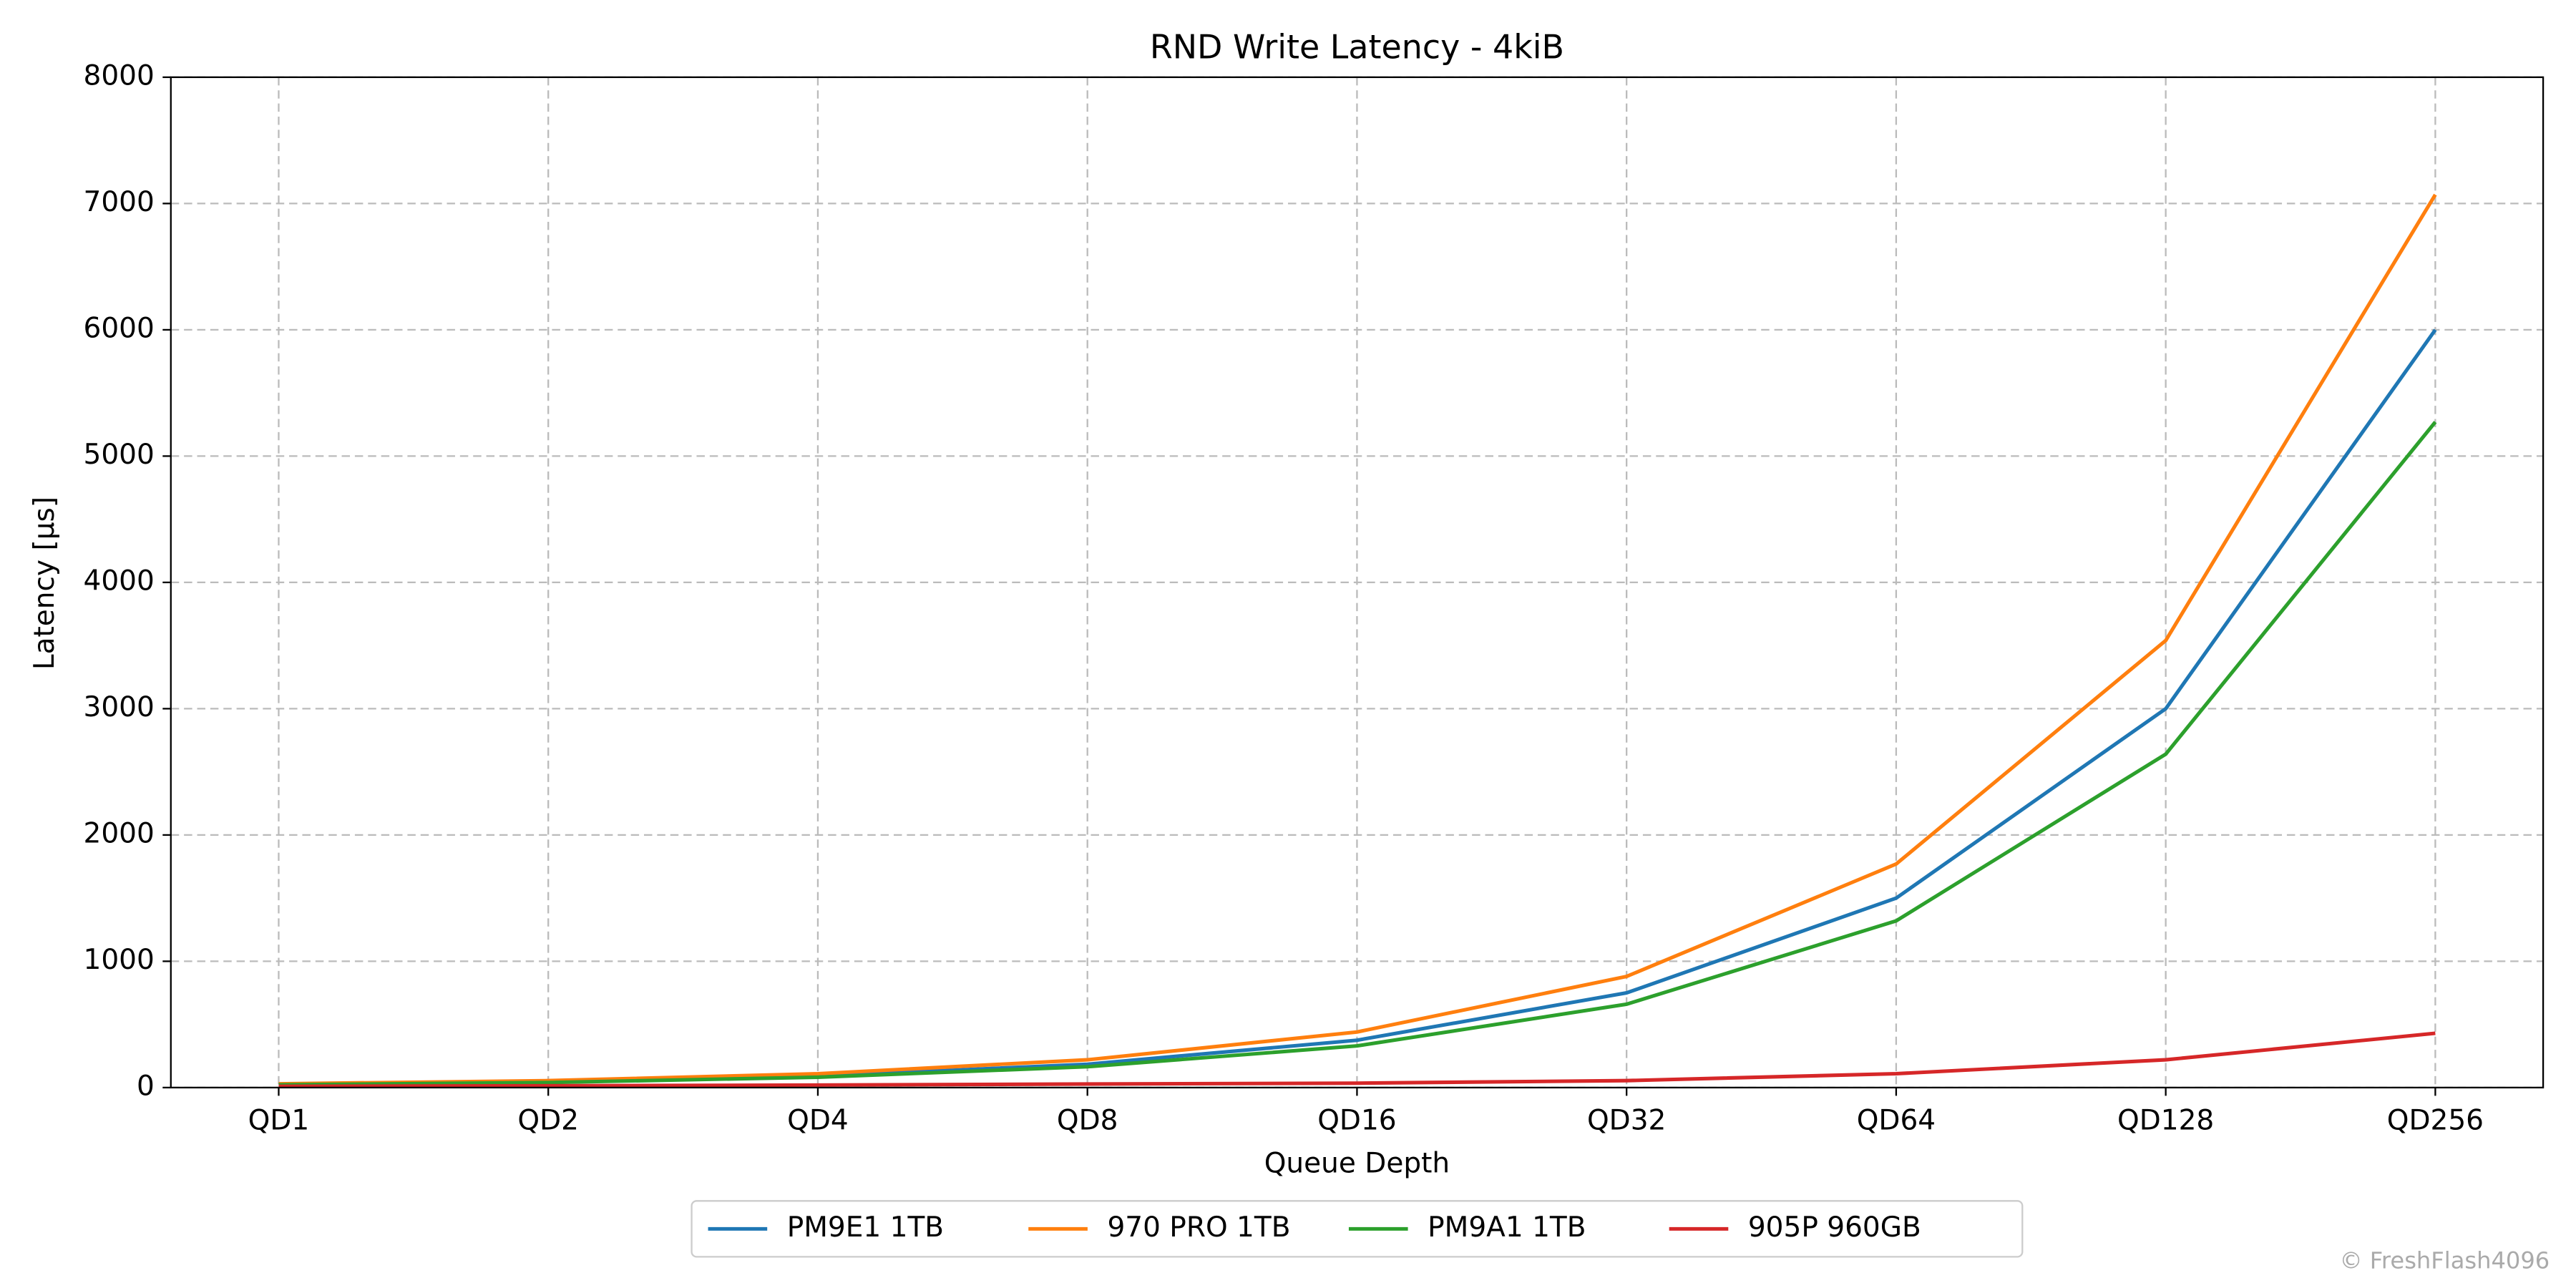 This screenshot has height=1288, width=2576. What do you see at coordinates (1357, 46) in the screenshot?
I see `chart-title: RND Write Latency - 4kiB` at bounding box center [1357, 46].